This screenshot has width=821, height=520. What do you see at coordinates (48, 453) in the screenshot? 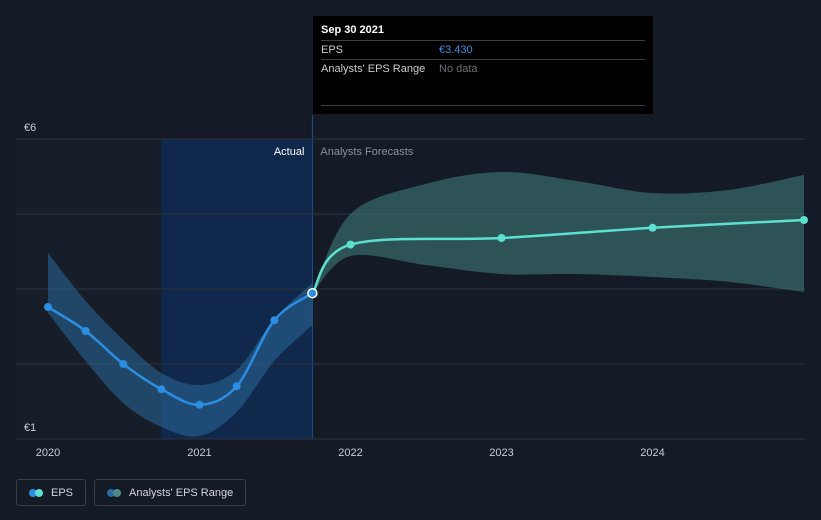
I see `x-tick-label: 2020` at bounding box center [48, 453].